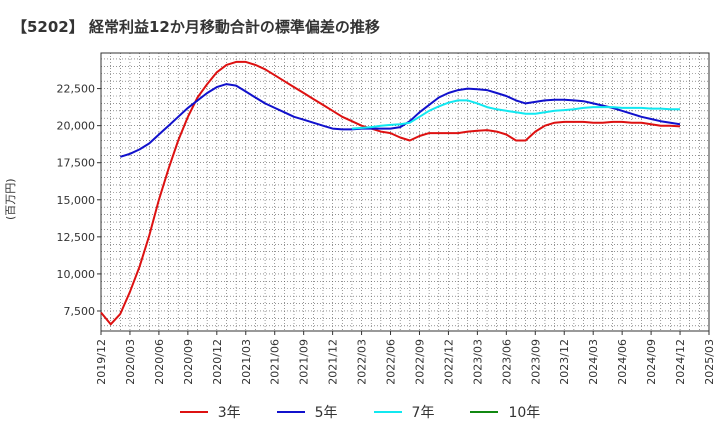 The image size is (720, 440). Describe the element at coordinates (76, 126) in the screenshot. I see `y-tick-label: 20,000` at that location.